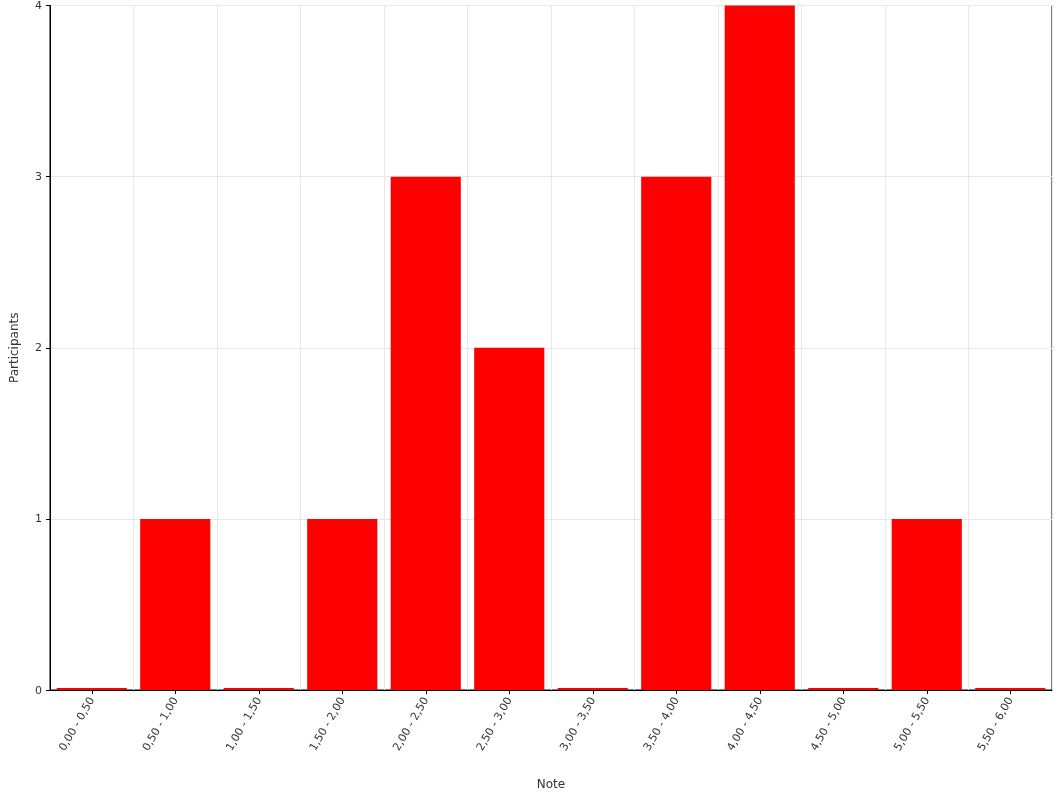 The image size is (1060, 795). Describe the element at coordinates (38, 348) in the screenshot. I see `y-tick-label: 2` at that location.